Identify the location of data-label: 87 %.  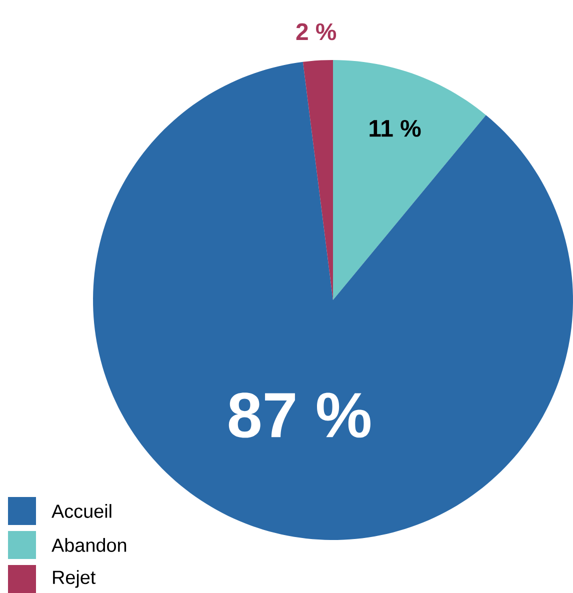
(299, 415).